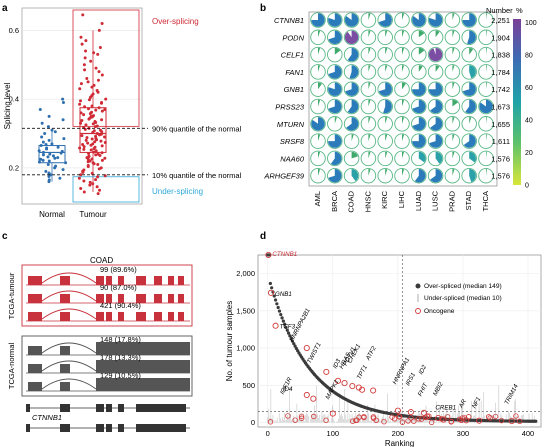 This screenshot has width=548, height=447. I want to click on panel-a-ylabel: Splicing level, so click(7, 105).